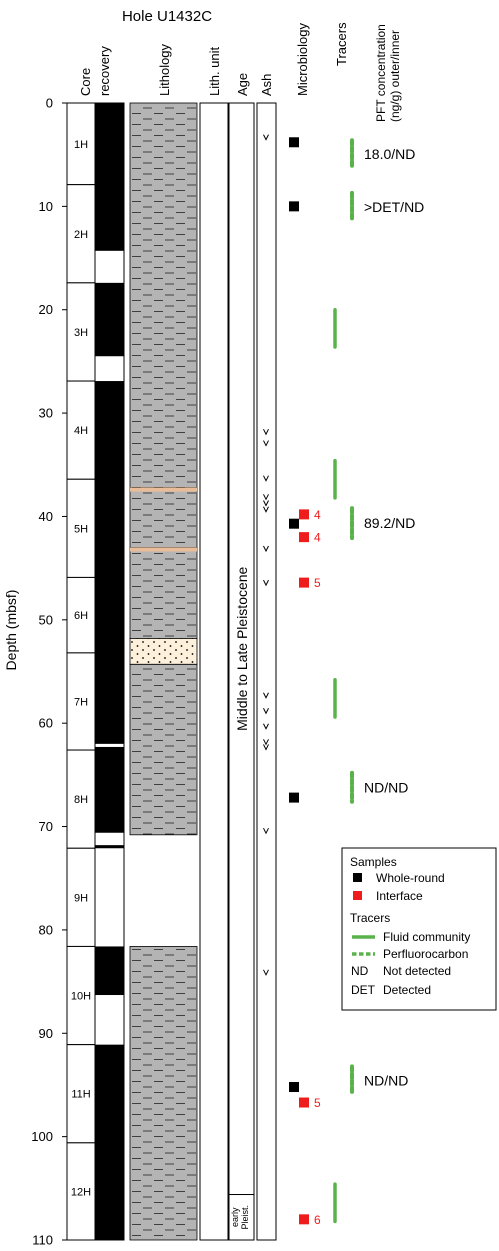  I want to click on depth-tick-label: 90, so click(46, 1033).